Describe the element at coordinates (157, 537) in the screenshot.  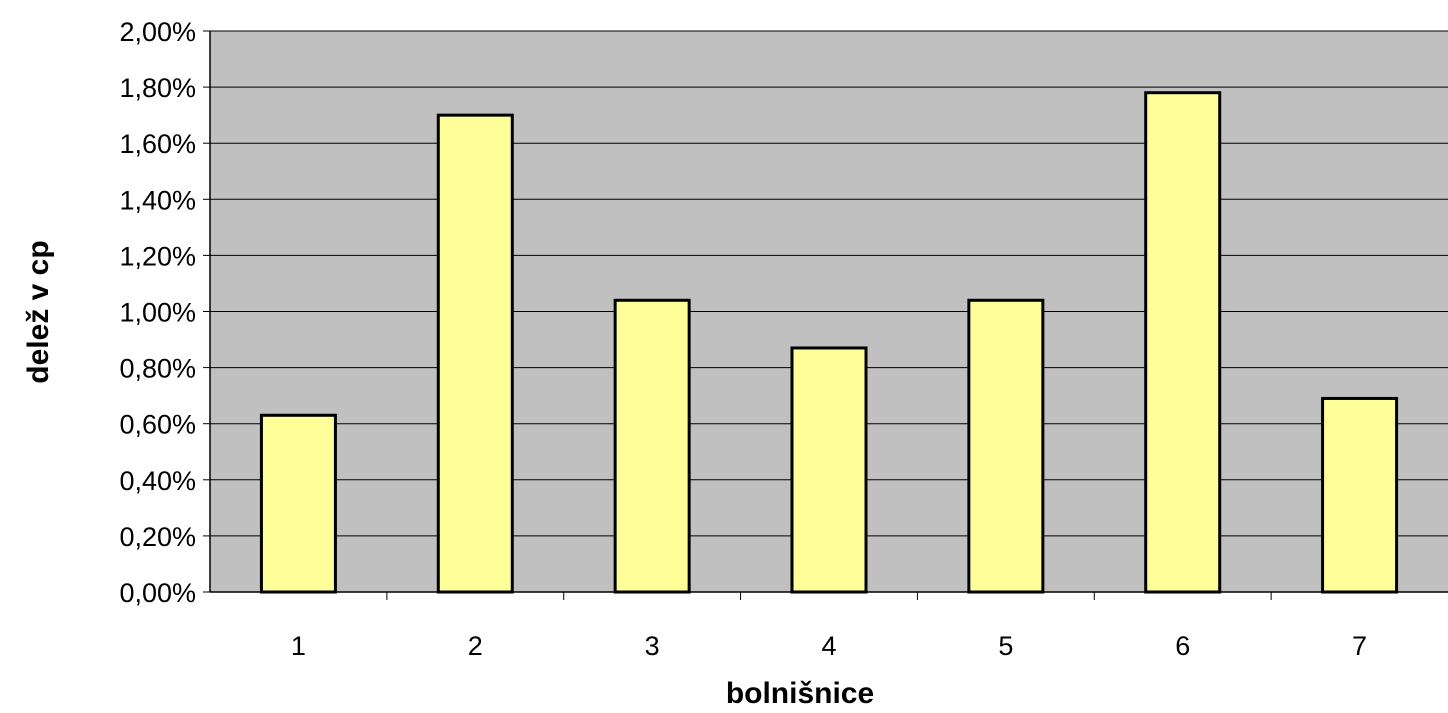
I see `y-tick-label: 0,20%` at that location.